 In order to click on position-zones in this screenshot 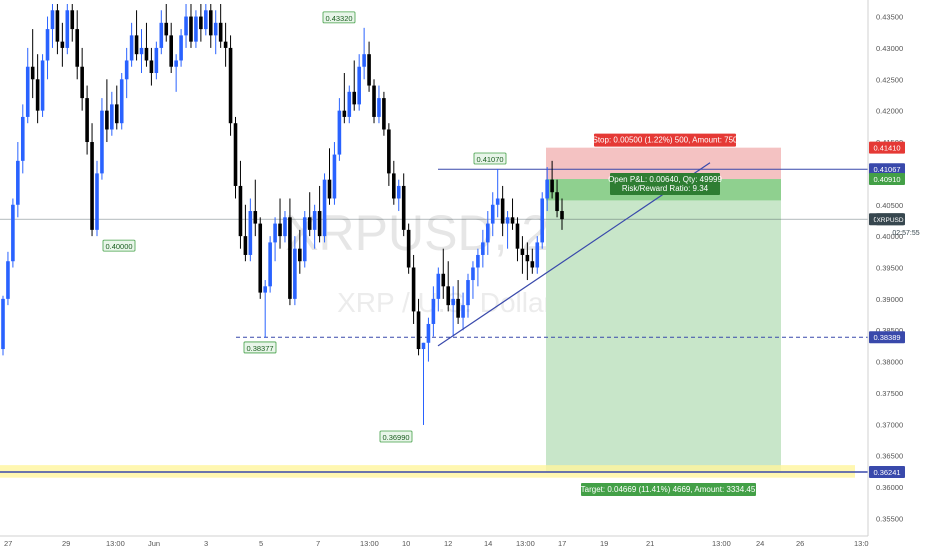, I will do `click(663, 309)`.